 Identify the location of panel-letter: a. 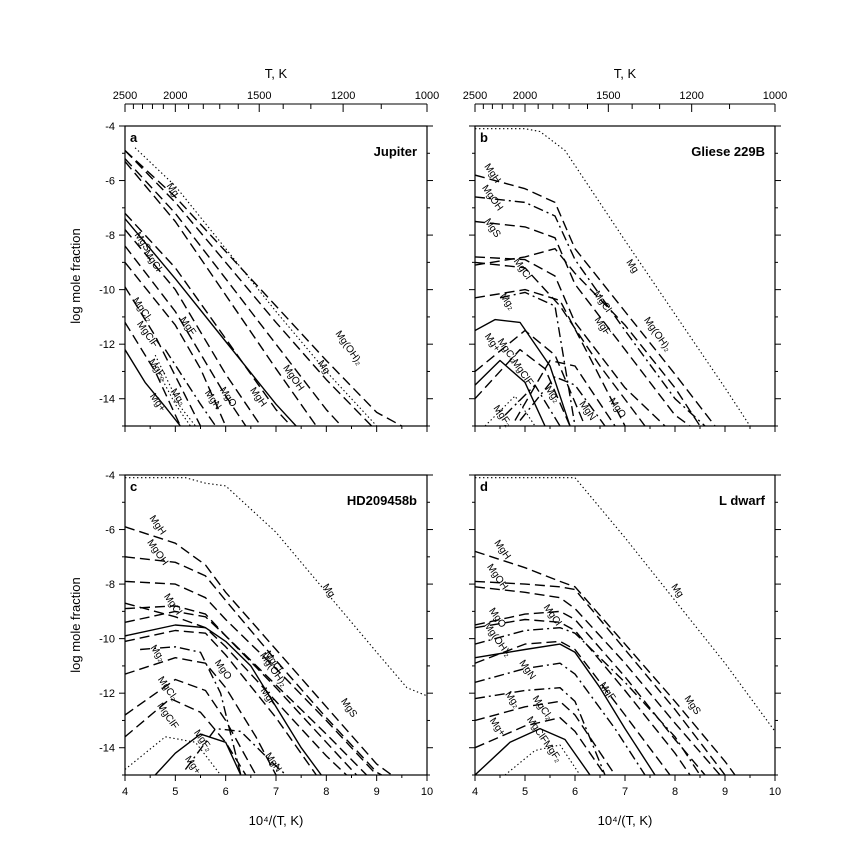
(134, 137).